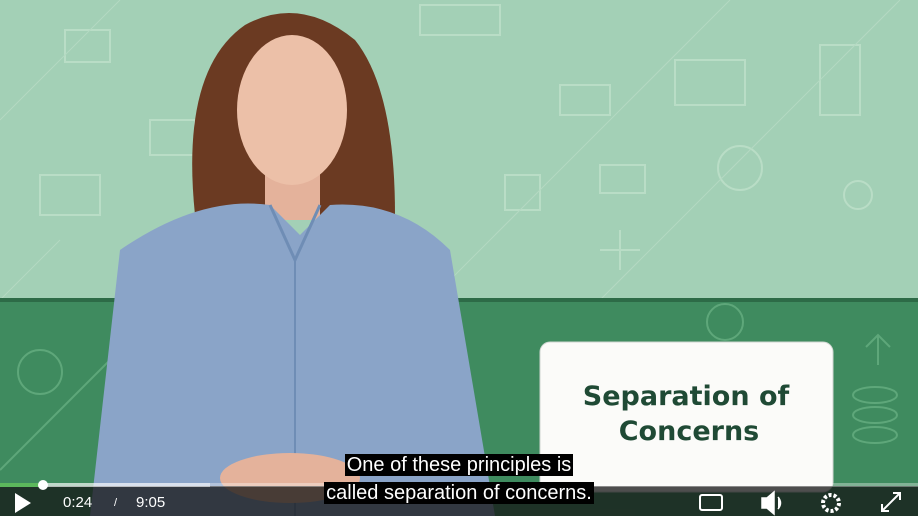  Describe the element at coordinates (151, 502) in the screenshot. I see `duration: 9:05` at that location.